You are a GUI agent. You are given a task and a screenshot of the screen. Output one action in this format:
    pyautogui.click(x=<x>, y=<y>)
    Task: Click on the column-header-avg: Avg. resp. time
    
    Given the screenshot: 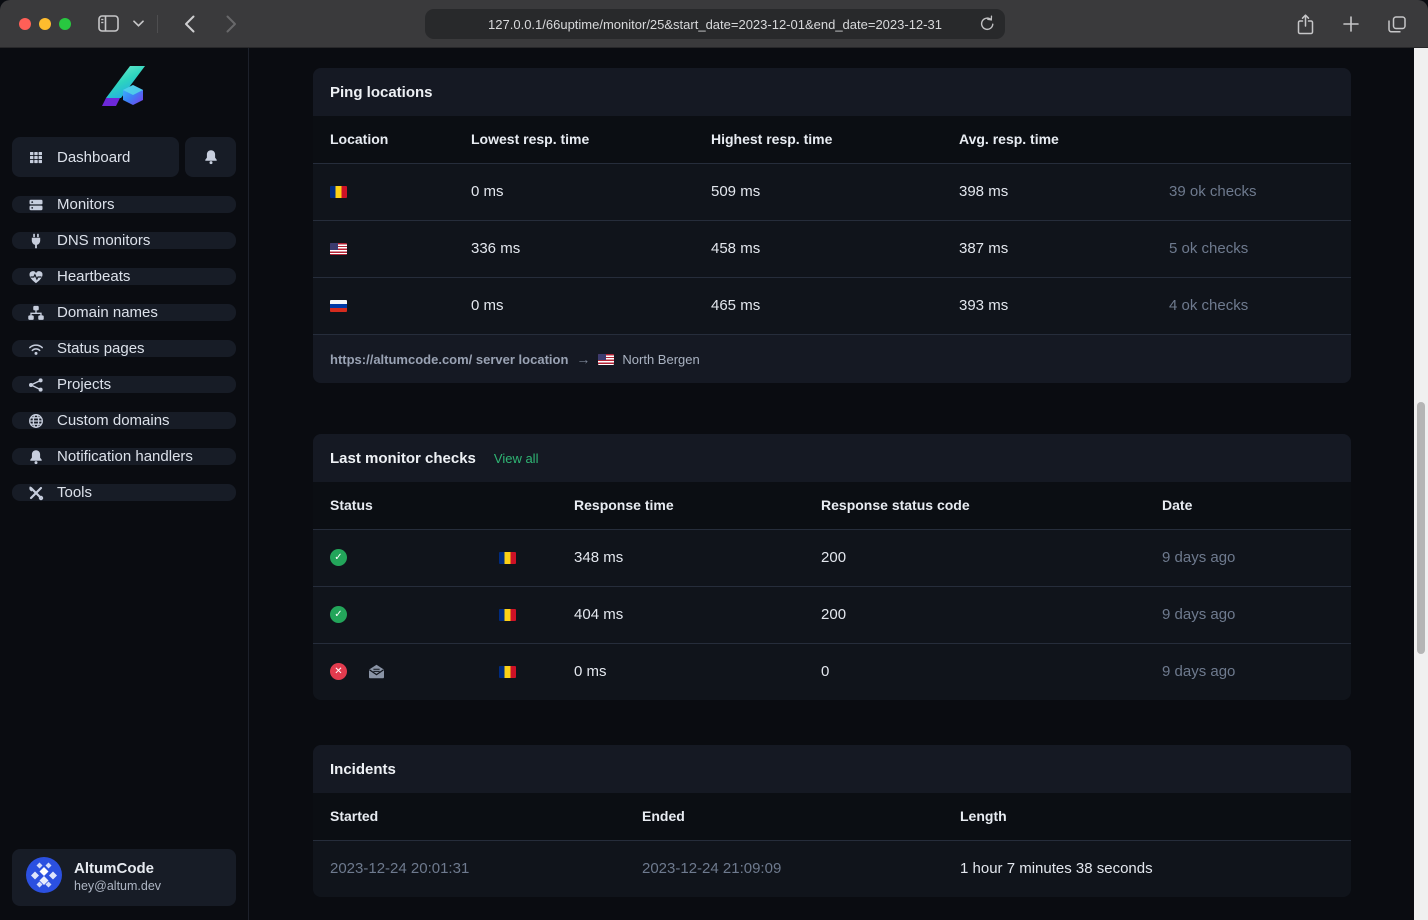 What is the action you would take?
    pyautogui.click(x=1048, y=139)
    